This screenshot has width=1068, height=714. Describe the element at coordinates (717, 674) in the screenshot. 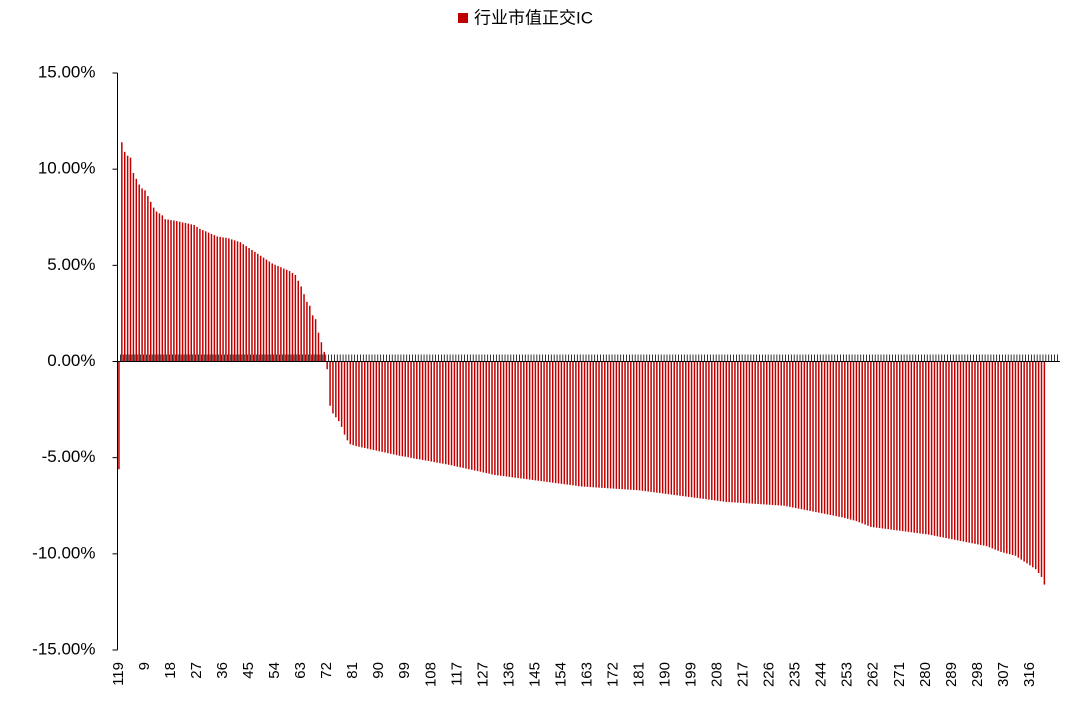

I see `x-tick-label: 208` at that location.